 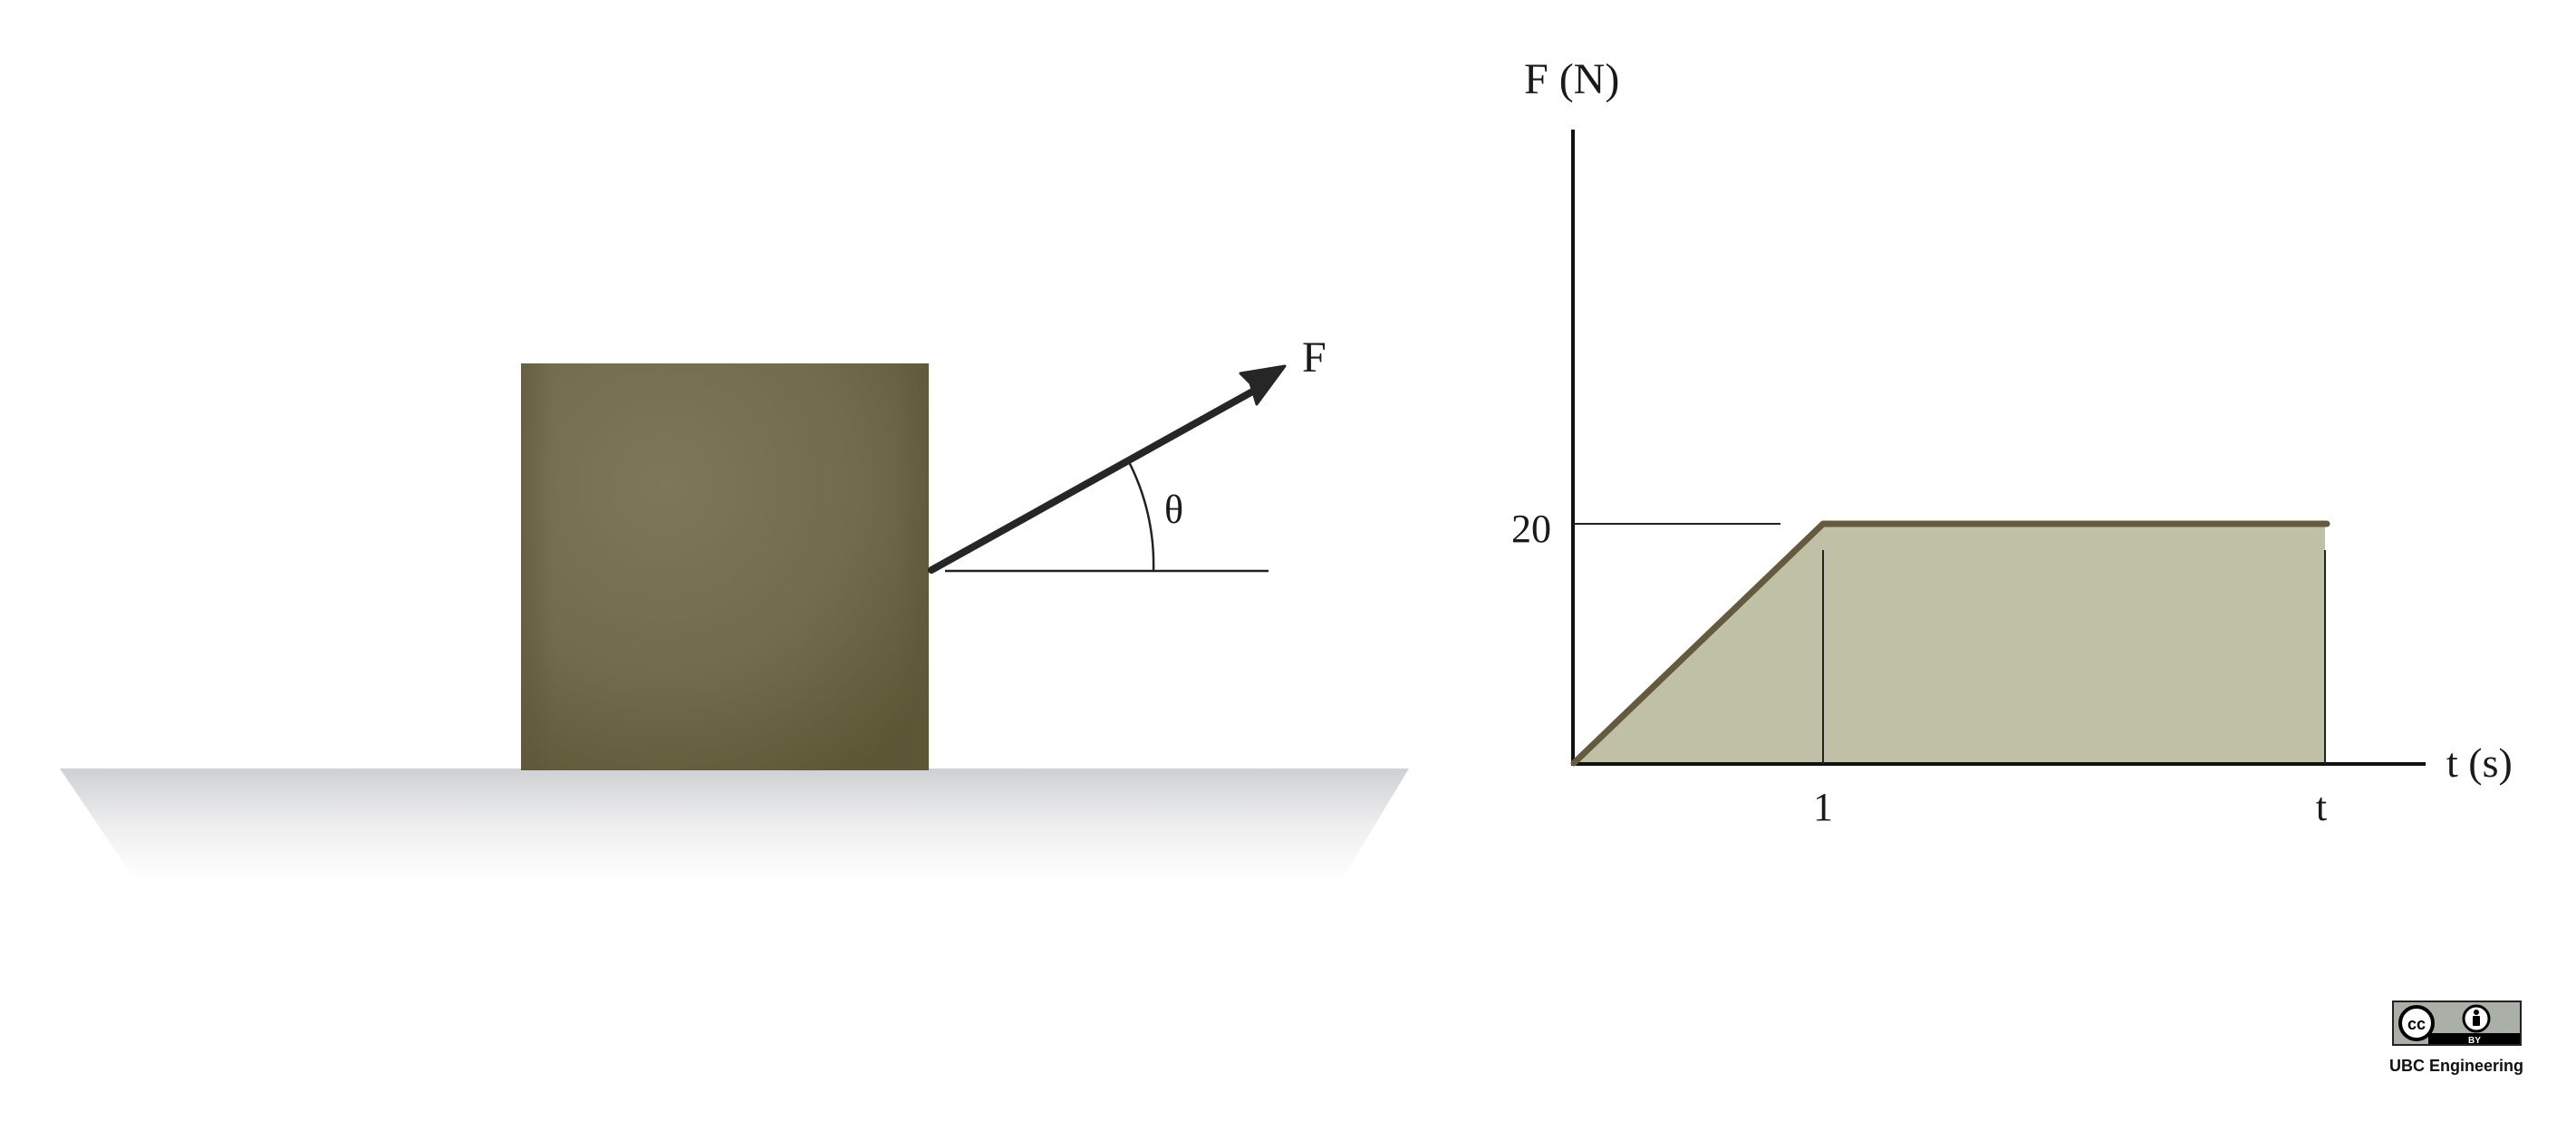 What do you see at coordinates (2479, 763) in the screenshot?
I see `x-axis-label: t (s)` at bounding box center [2479, 763].